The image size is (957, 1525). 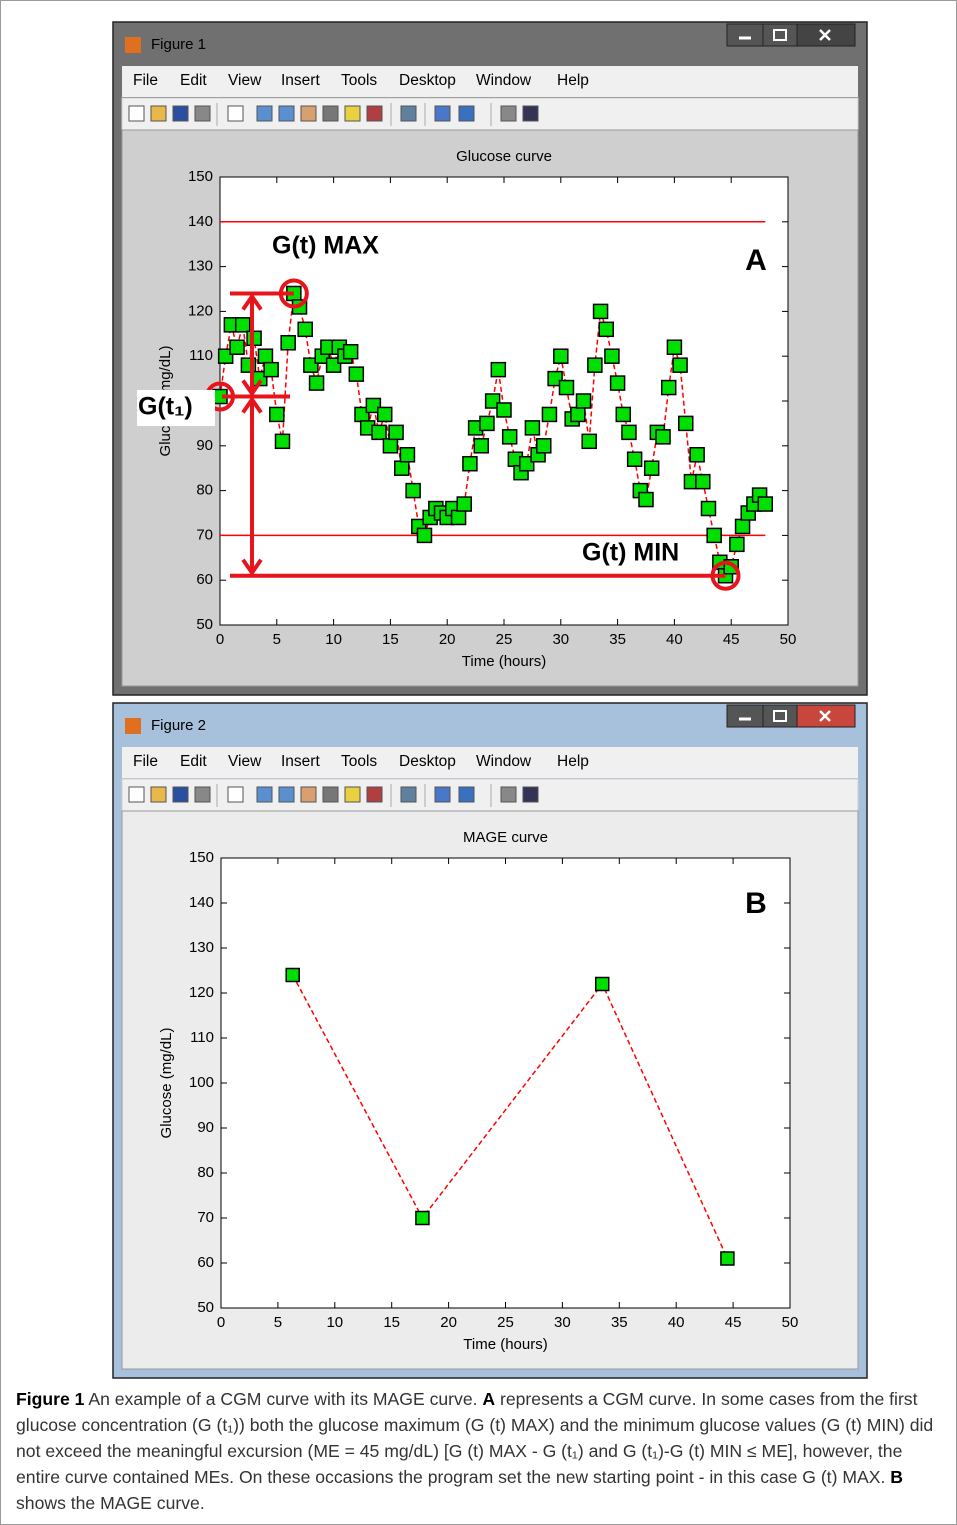 What do you see at coordinates (504, 156) in the screenshot?
I see `chart-title: Glucose curve` at bounding box center [504, 156].